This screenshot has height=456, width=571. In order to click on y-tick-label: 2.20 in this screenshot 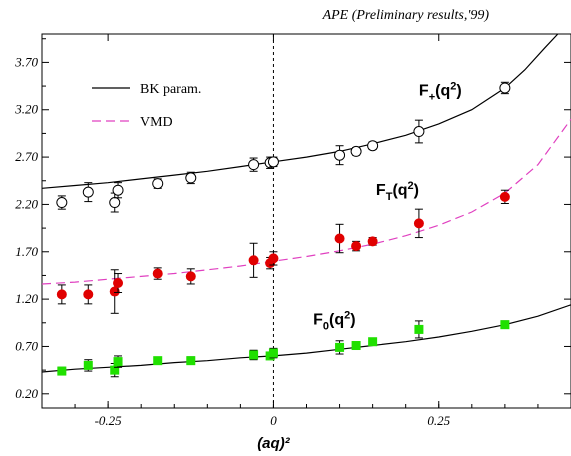, I will do `click(26, 203)`.